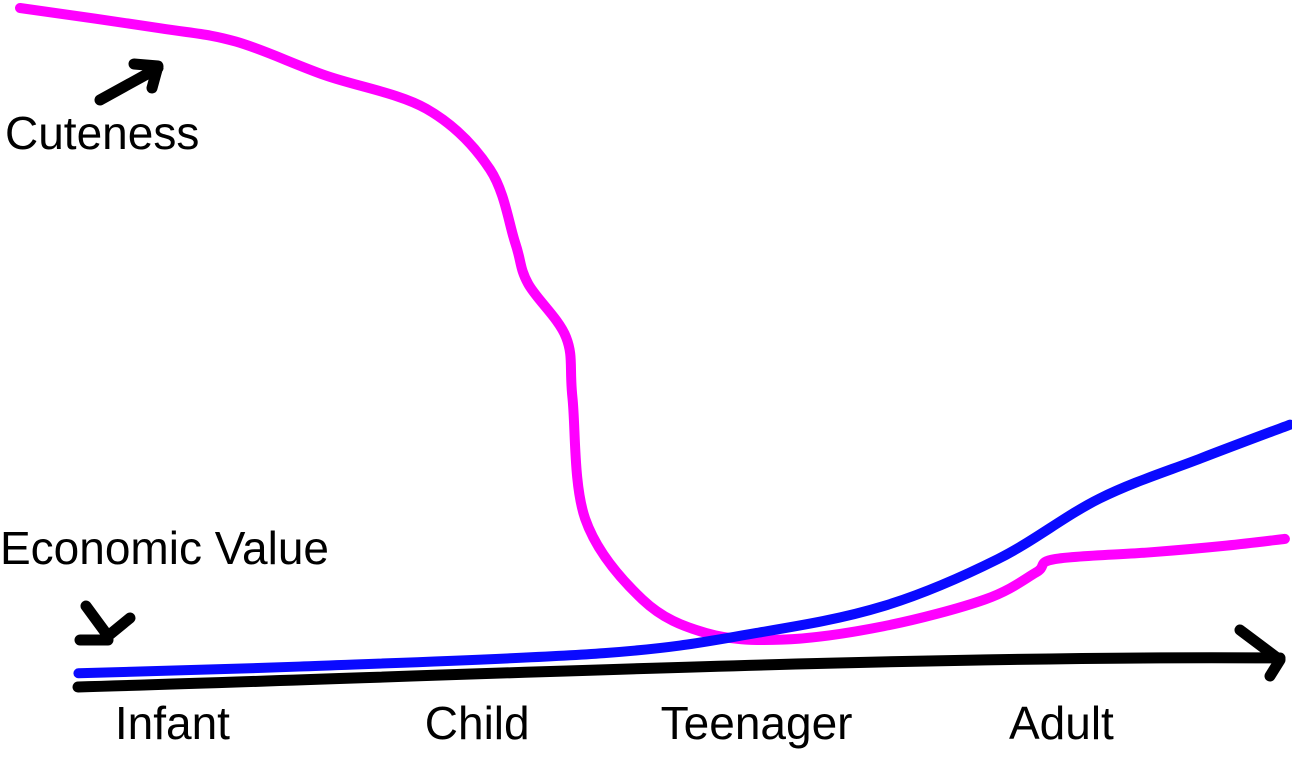  What do you see at coordinates (102, 133) in the screenshot?
I see `series-label: Cuteness` at bounding box center [102, 133].